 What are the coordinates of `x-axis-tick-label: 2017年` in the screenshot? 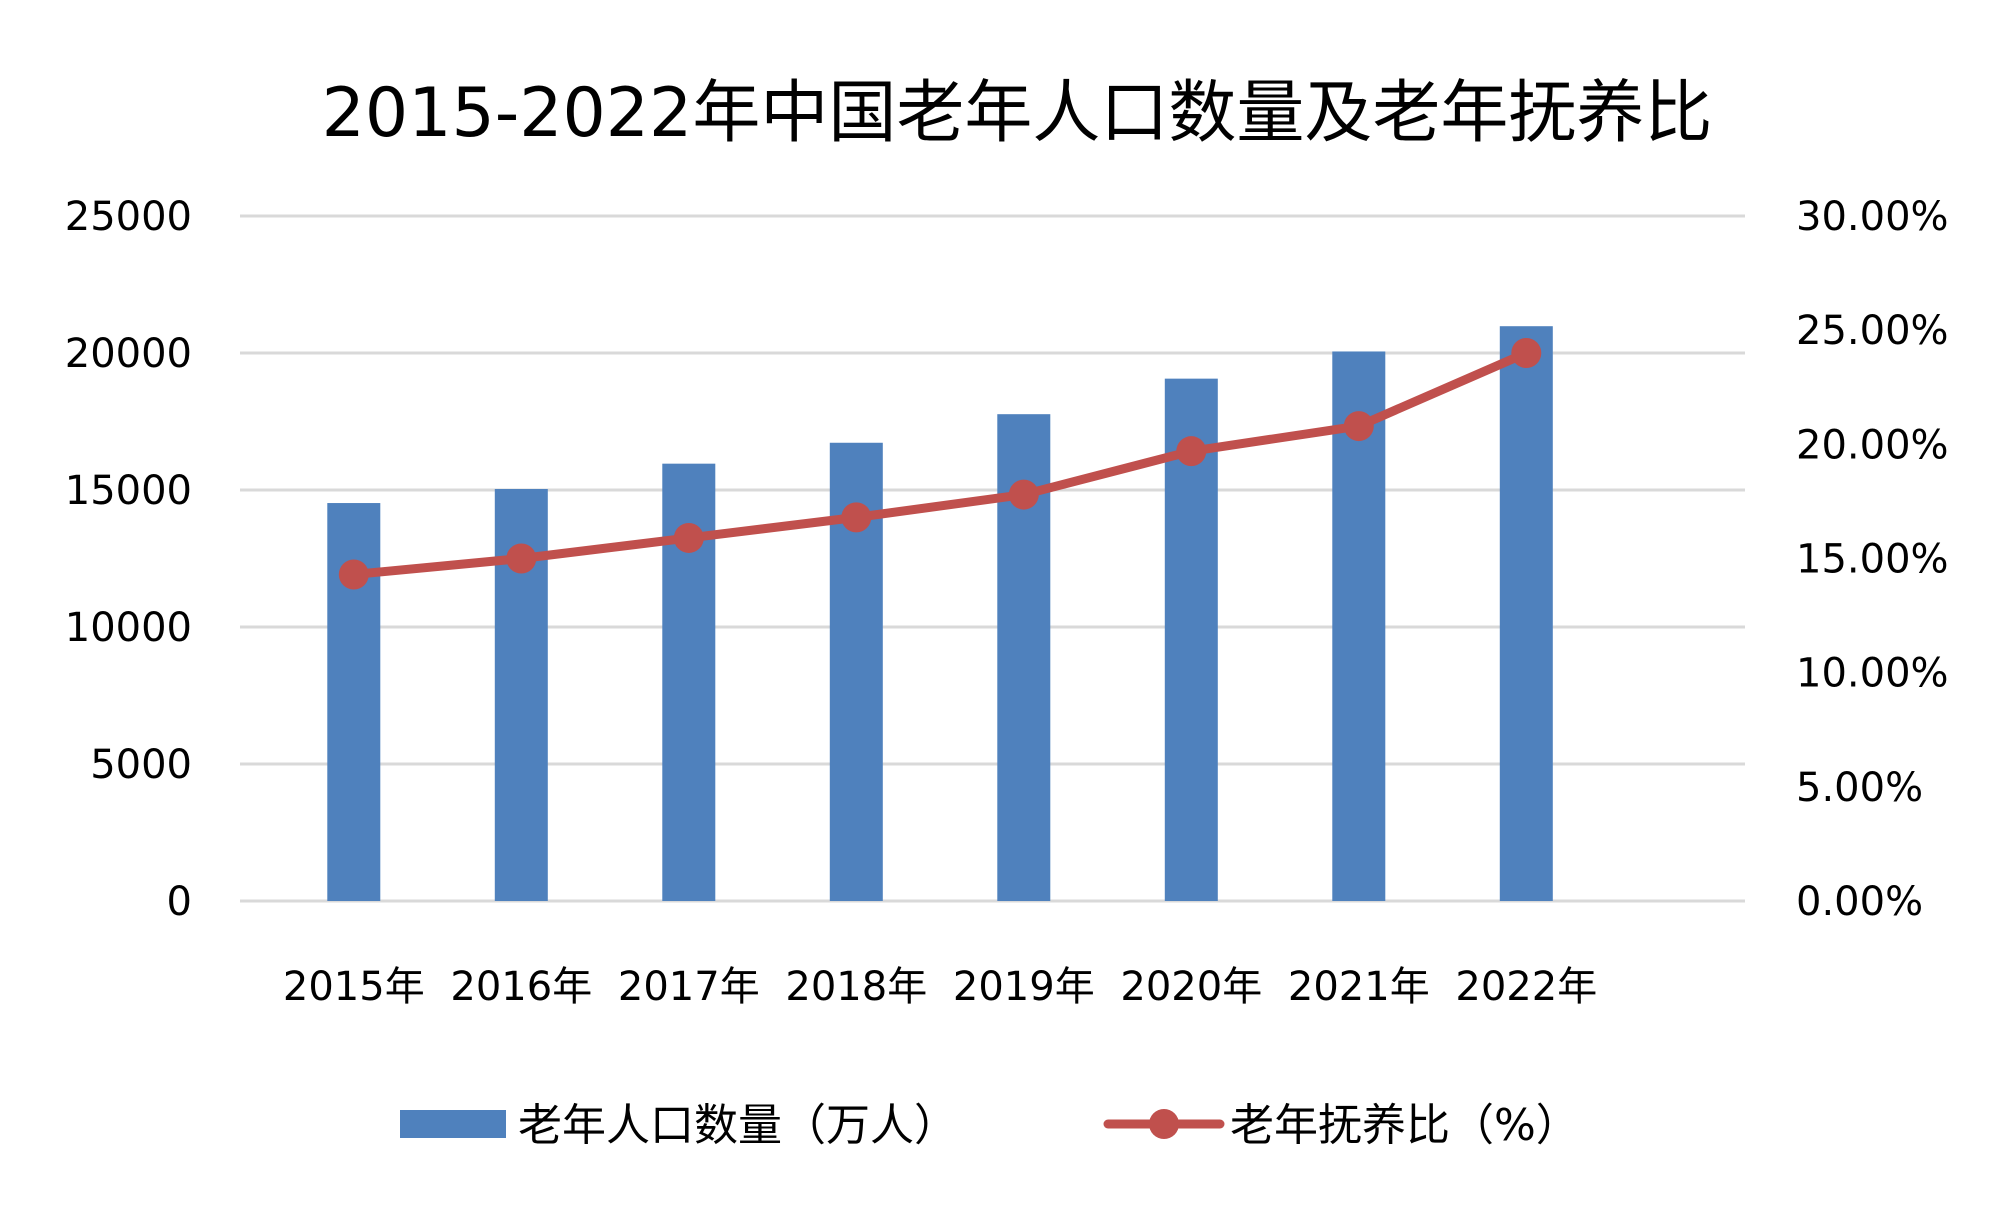 It's located at (689, 987).